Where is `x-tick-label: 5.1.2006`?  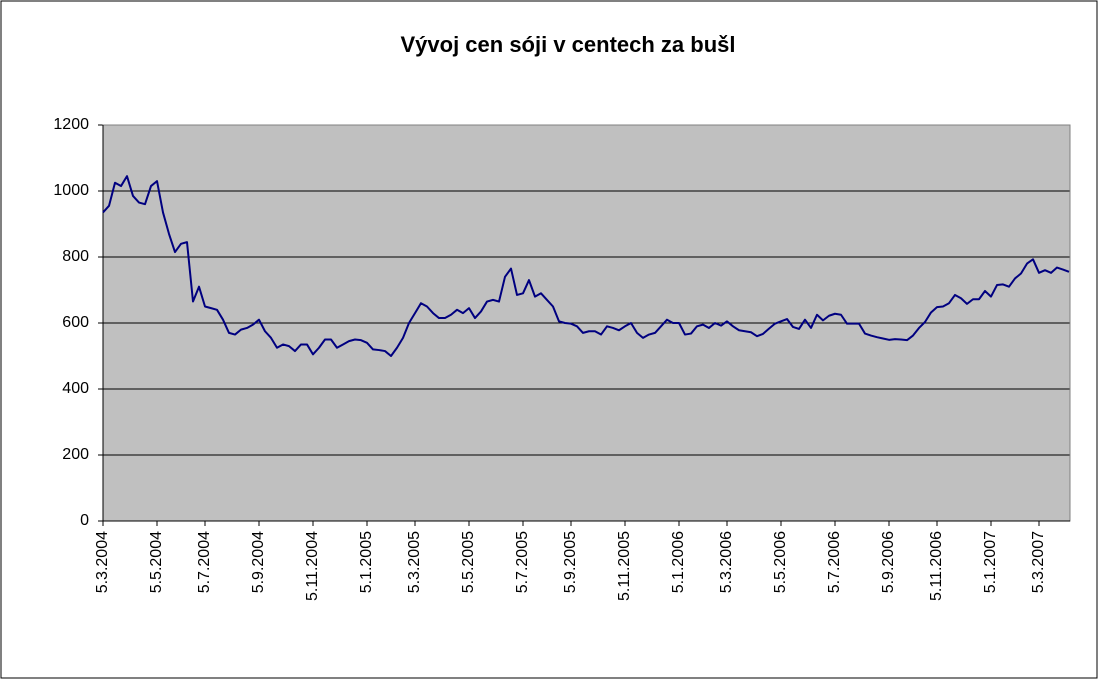
x-tick-label: 5.1.2006 is located at coordinates (678, 562).